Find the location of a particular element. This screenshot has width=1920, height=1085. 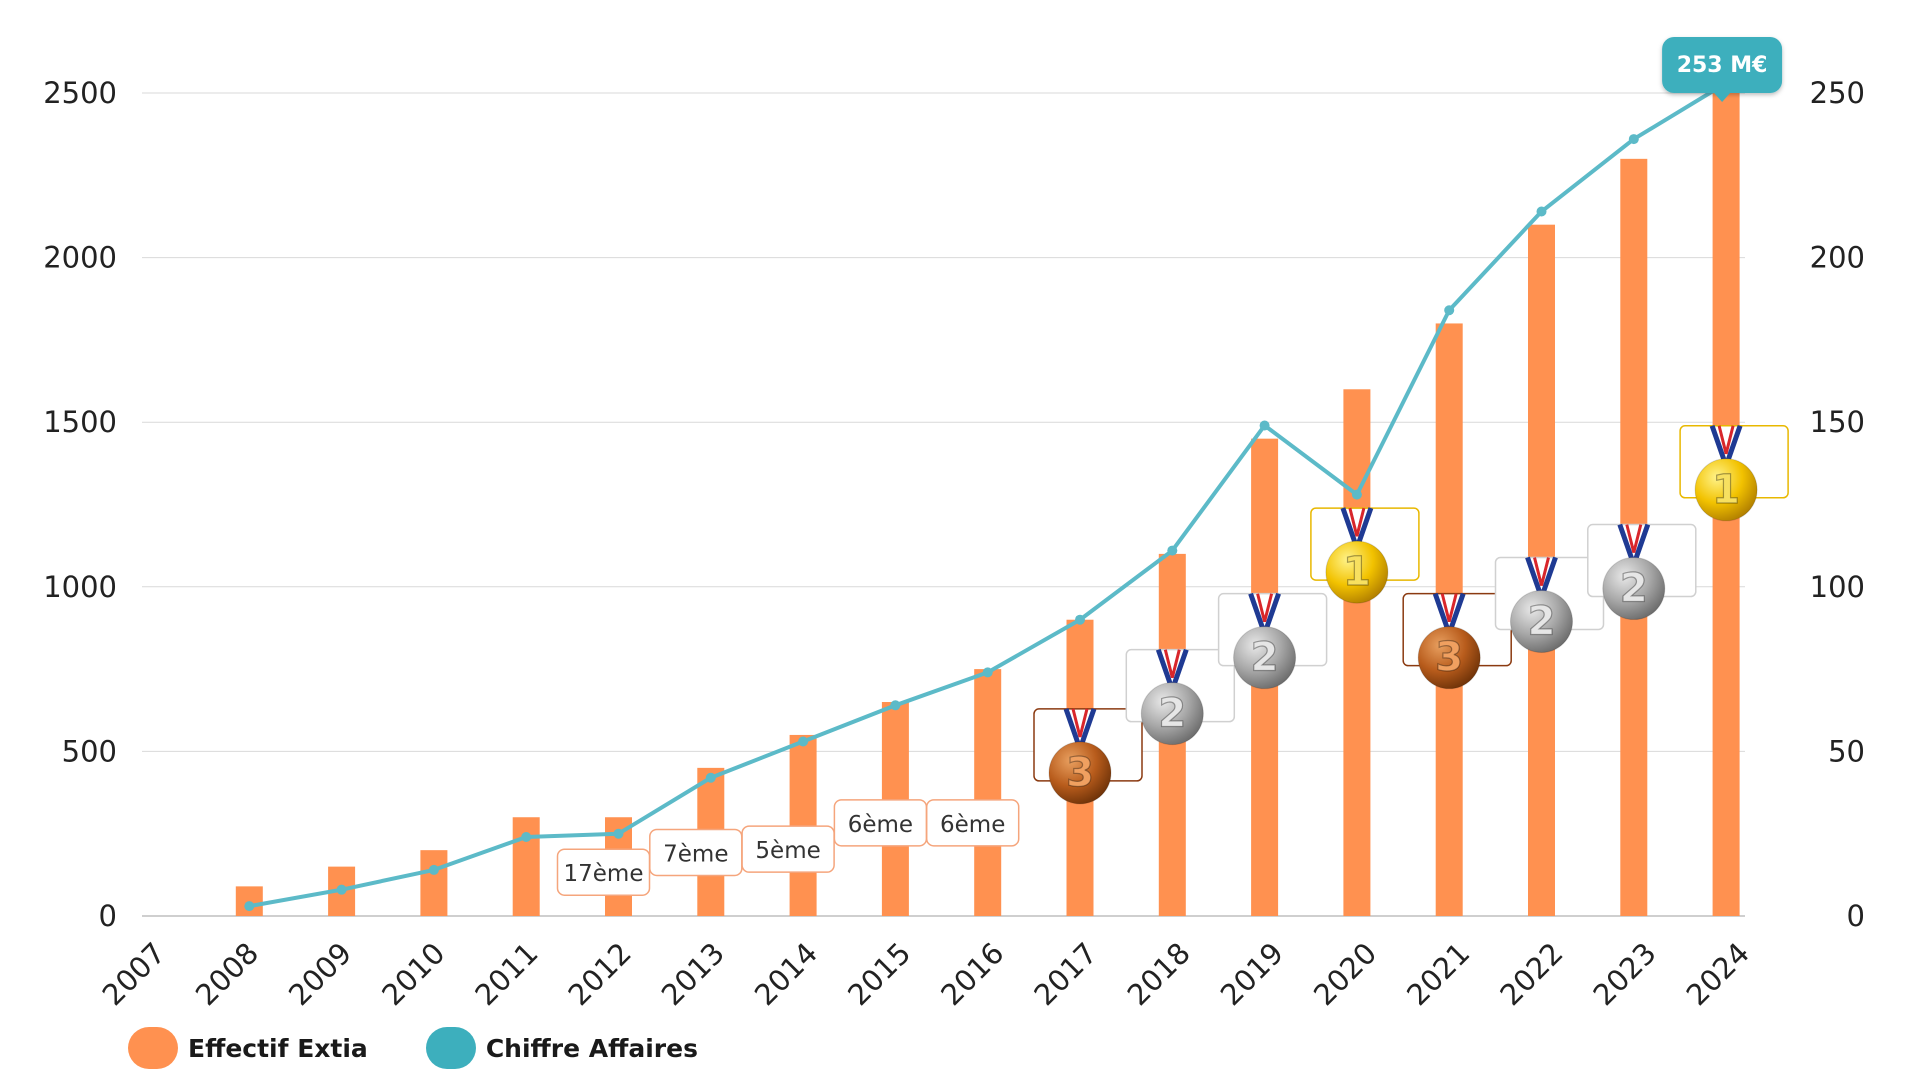

x-tick-label: 2010 is located at coordinates (413, 974).